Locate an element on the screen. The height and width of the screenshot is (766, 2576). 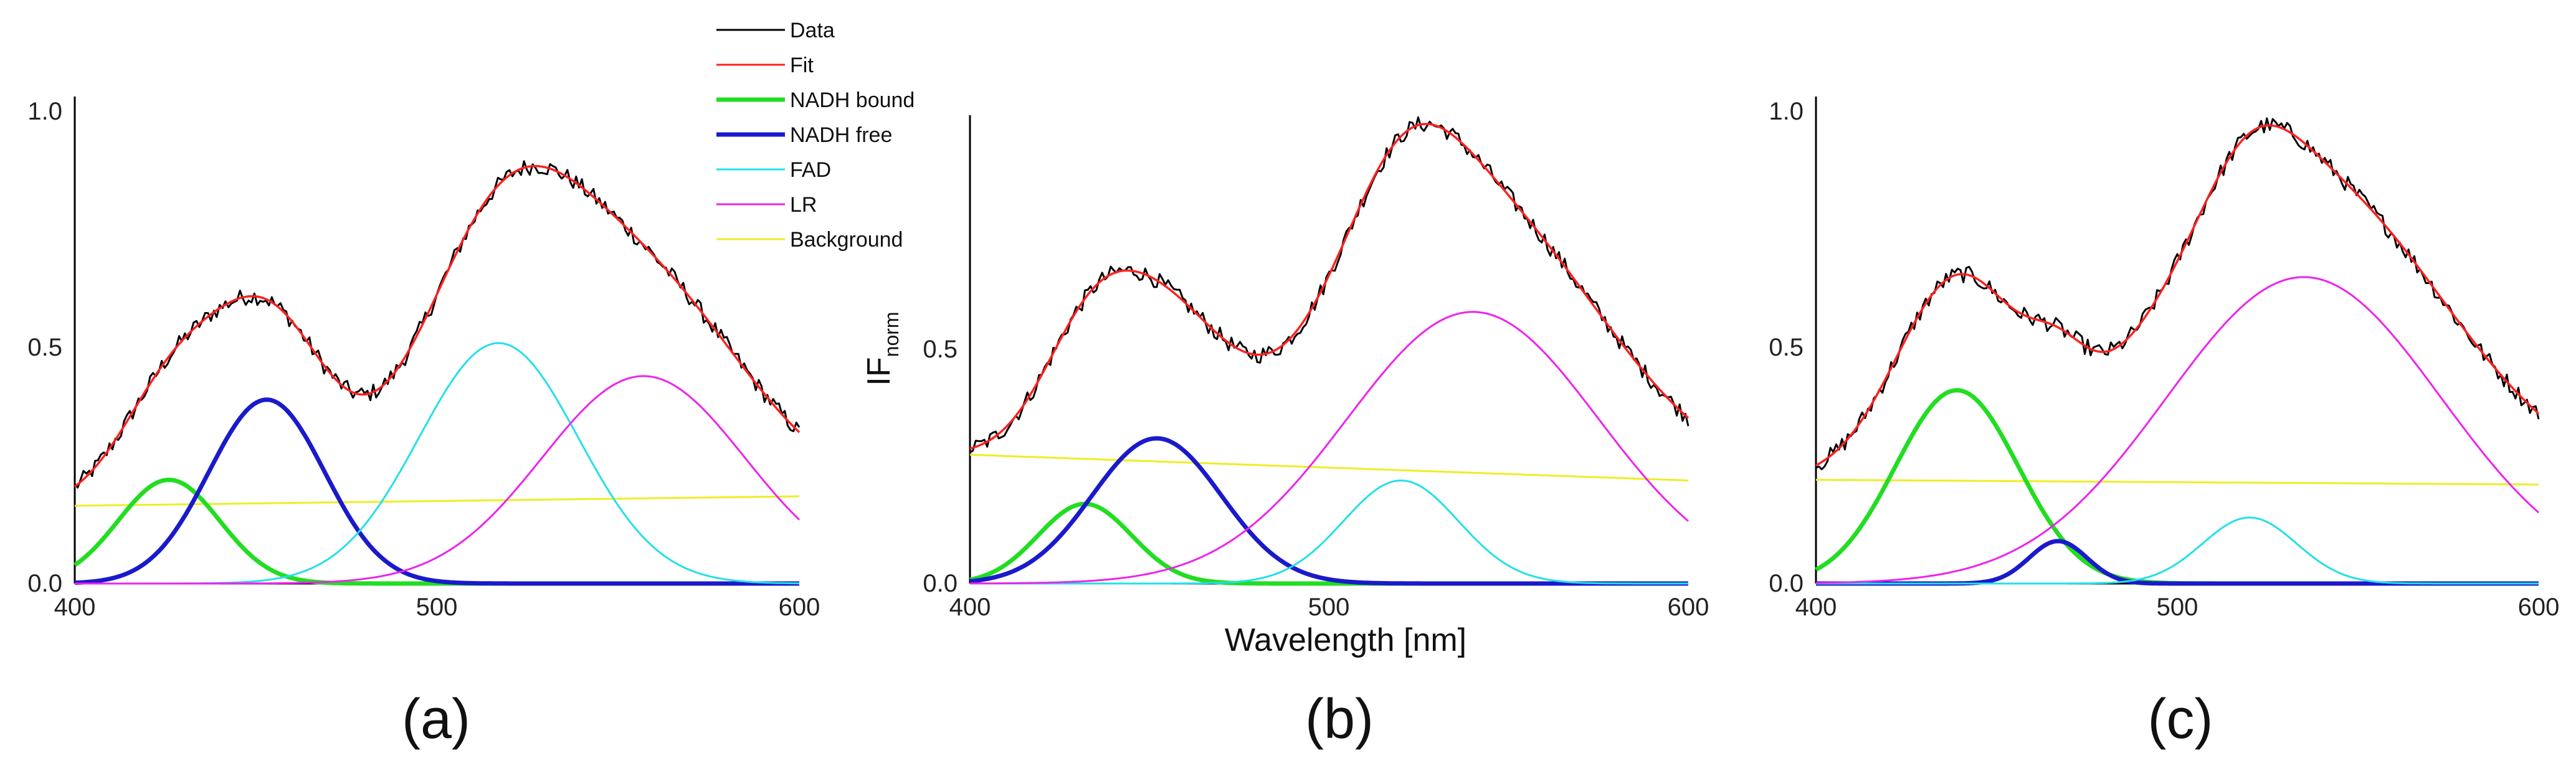
y-axis-title-main: IF is located at coordinates (879, 371).